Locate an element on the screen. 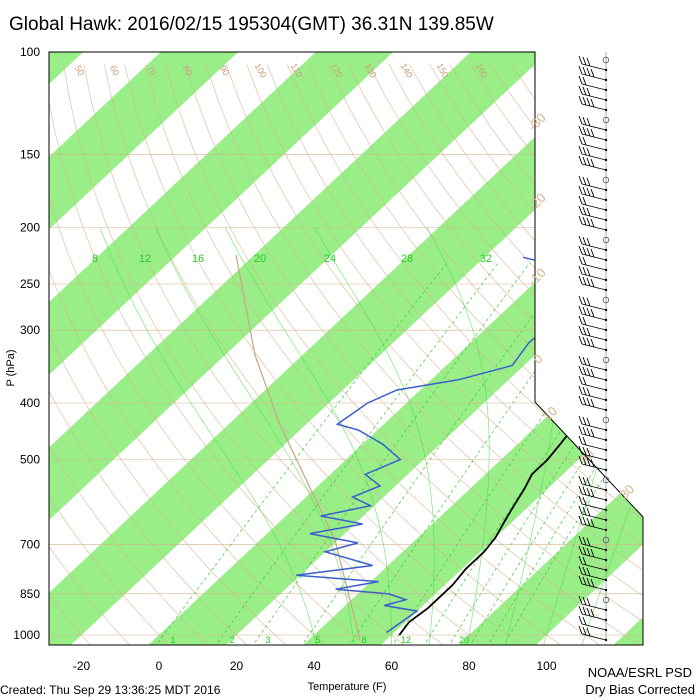 The image size is (700, 700). mixing-ratio-label: 8 is located at coordinates (95, 259).